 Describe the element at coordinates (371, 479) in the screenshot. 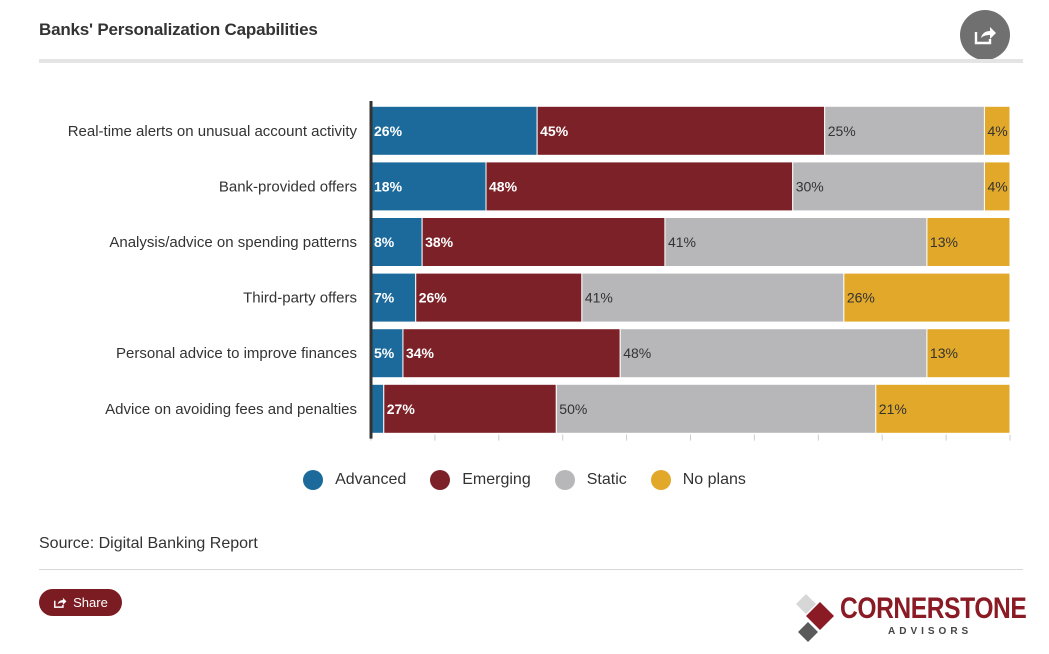

I see `legend-label: Advanced` at that location.